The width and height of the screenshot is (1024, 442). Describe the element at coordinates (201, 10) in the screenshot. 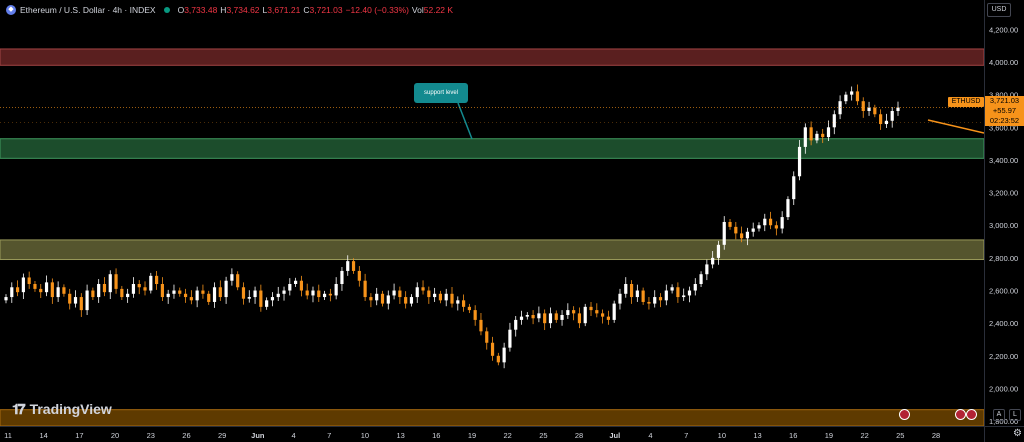

I see `open-value: 3,733.48` at that location.